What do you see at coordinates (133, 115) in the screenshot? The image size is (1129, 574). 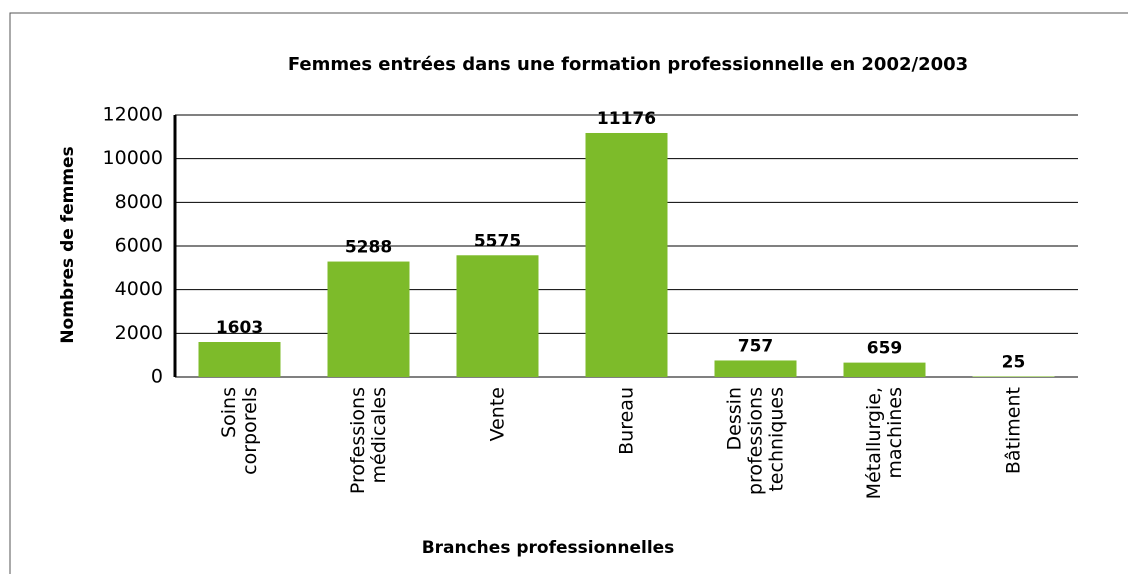 I see `y-tick-label: 12000` at bounding box center [133, 115].